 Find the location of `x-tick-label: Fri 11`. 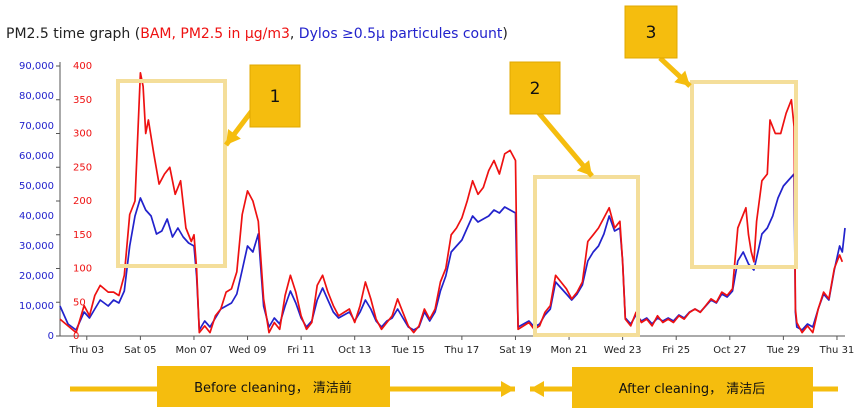

x-tick-label: Fri 11 is located at coordinates (301, 350).